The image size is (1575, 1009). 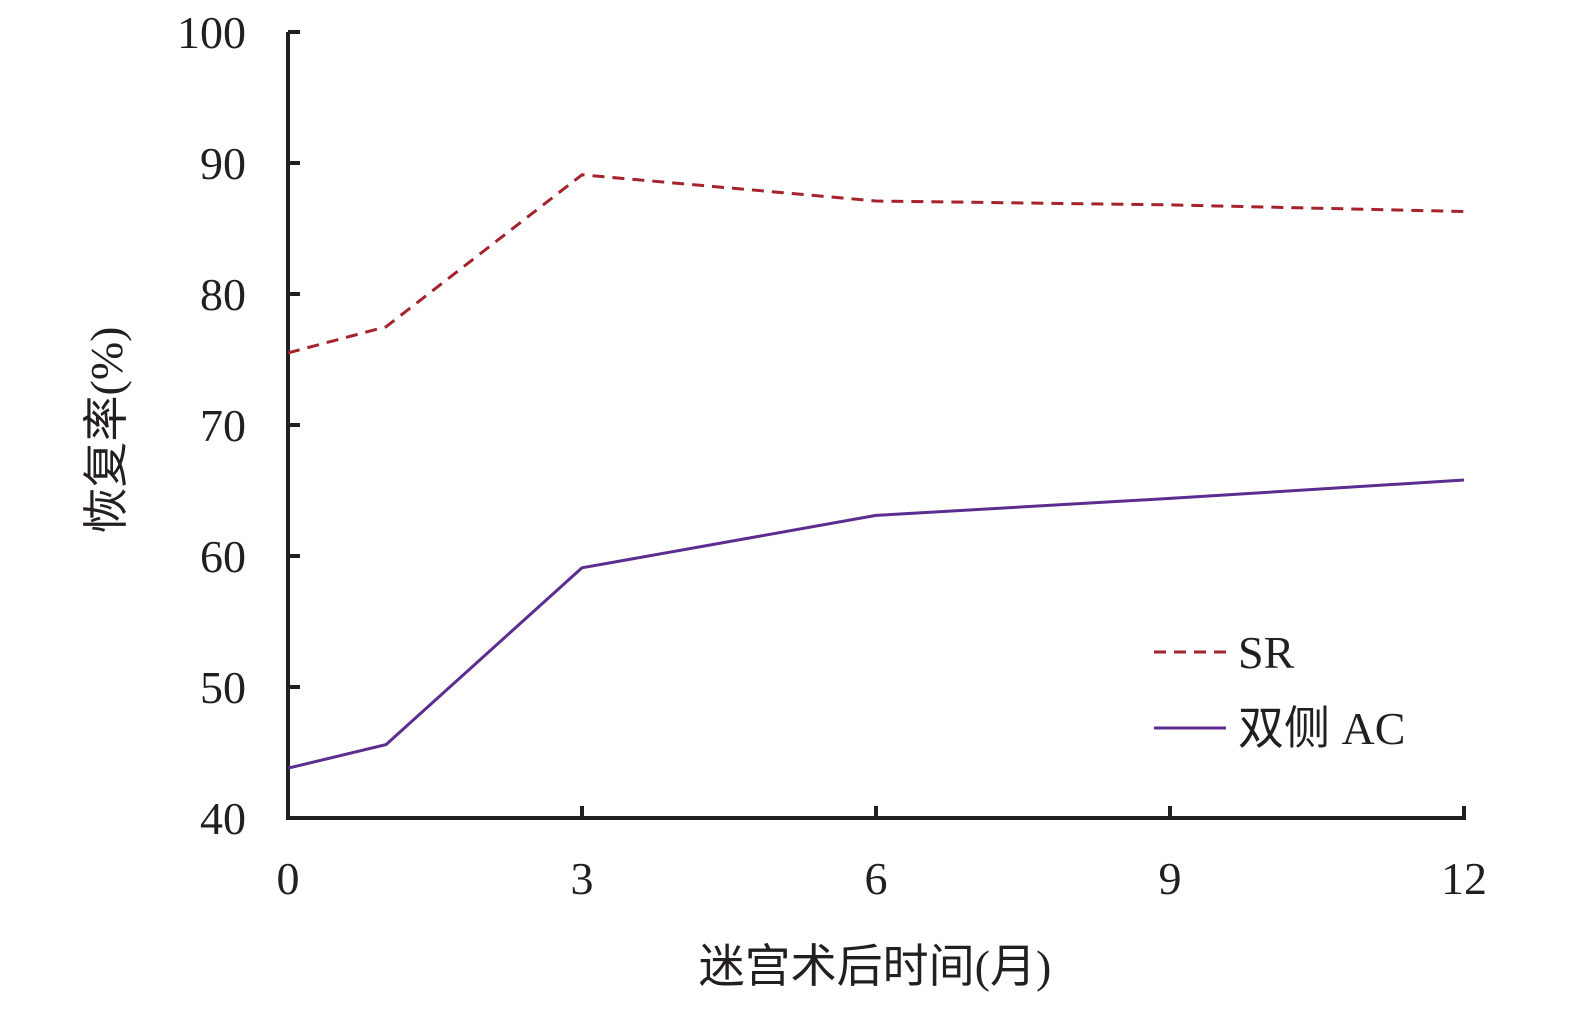 I want to click on x-tick-label: 9, so click(x=1170, y=878).